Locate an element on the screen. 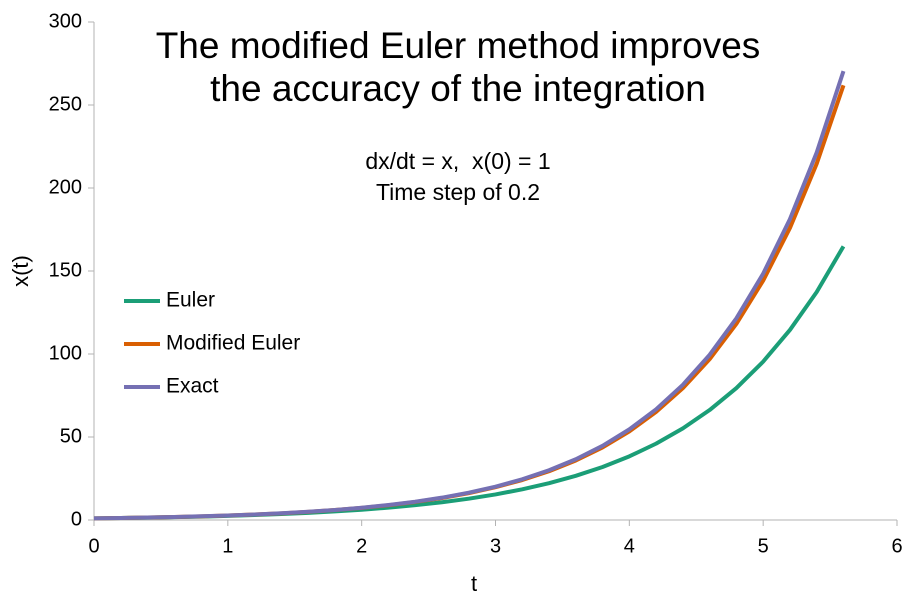 This screenshot has height=607, width=916. x-tick-label: 6 is located at coordinates (896, 546).